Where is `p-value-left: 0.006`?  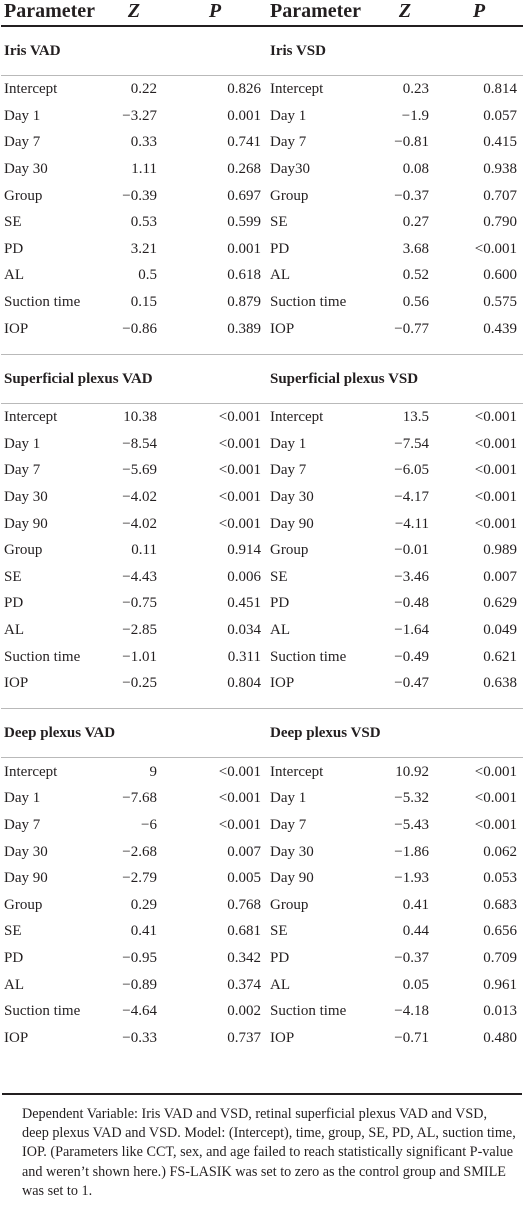 p-value-left: 0.006 is located at coordinates (244, 576).